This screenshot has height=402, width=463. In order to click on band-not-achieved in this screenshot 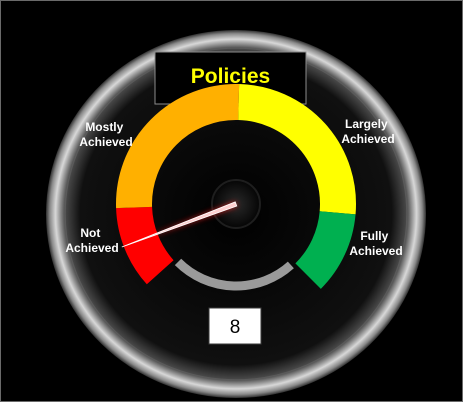, I will do `click(145, 245)`.